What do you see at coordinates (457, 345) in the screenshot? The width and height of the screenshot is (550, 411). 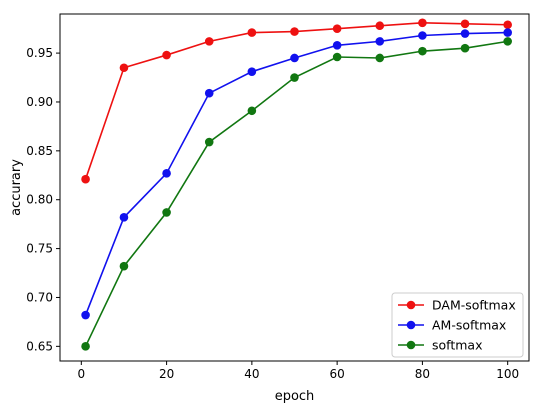 I see `legend-label-softmax: softmax` at bounding box center [457, 345].